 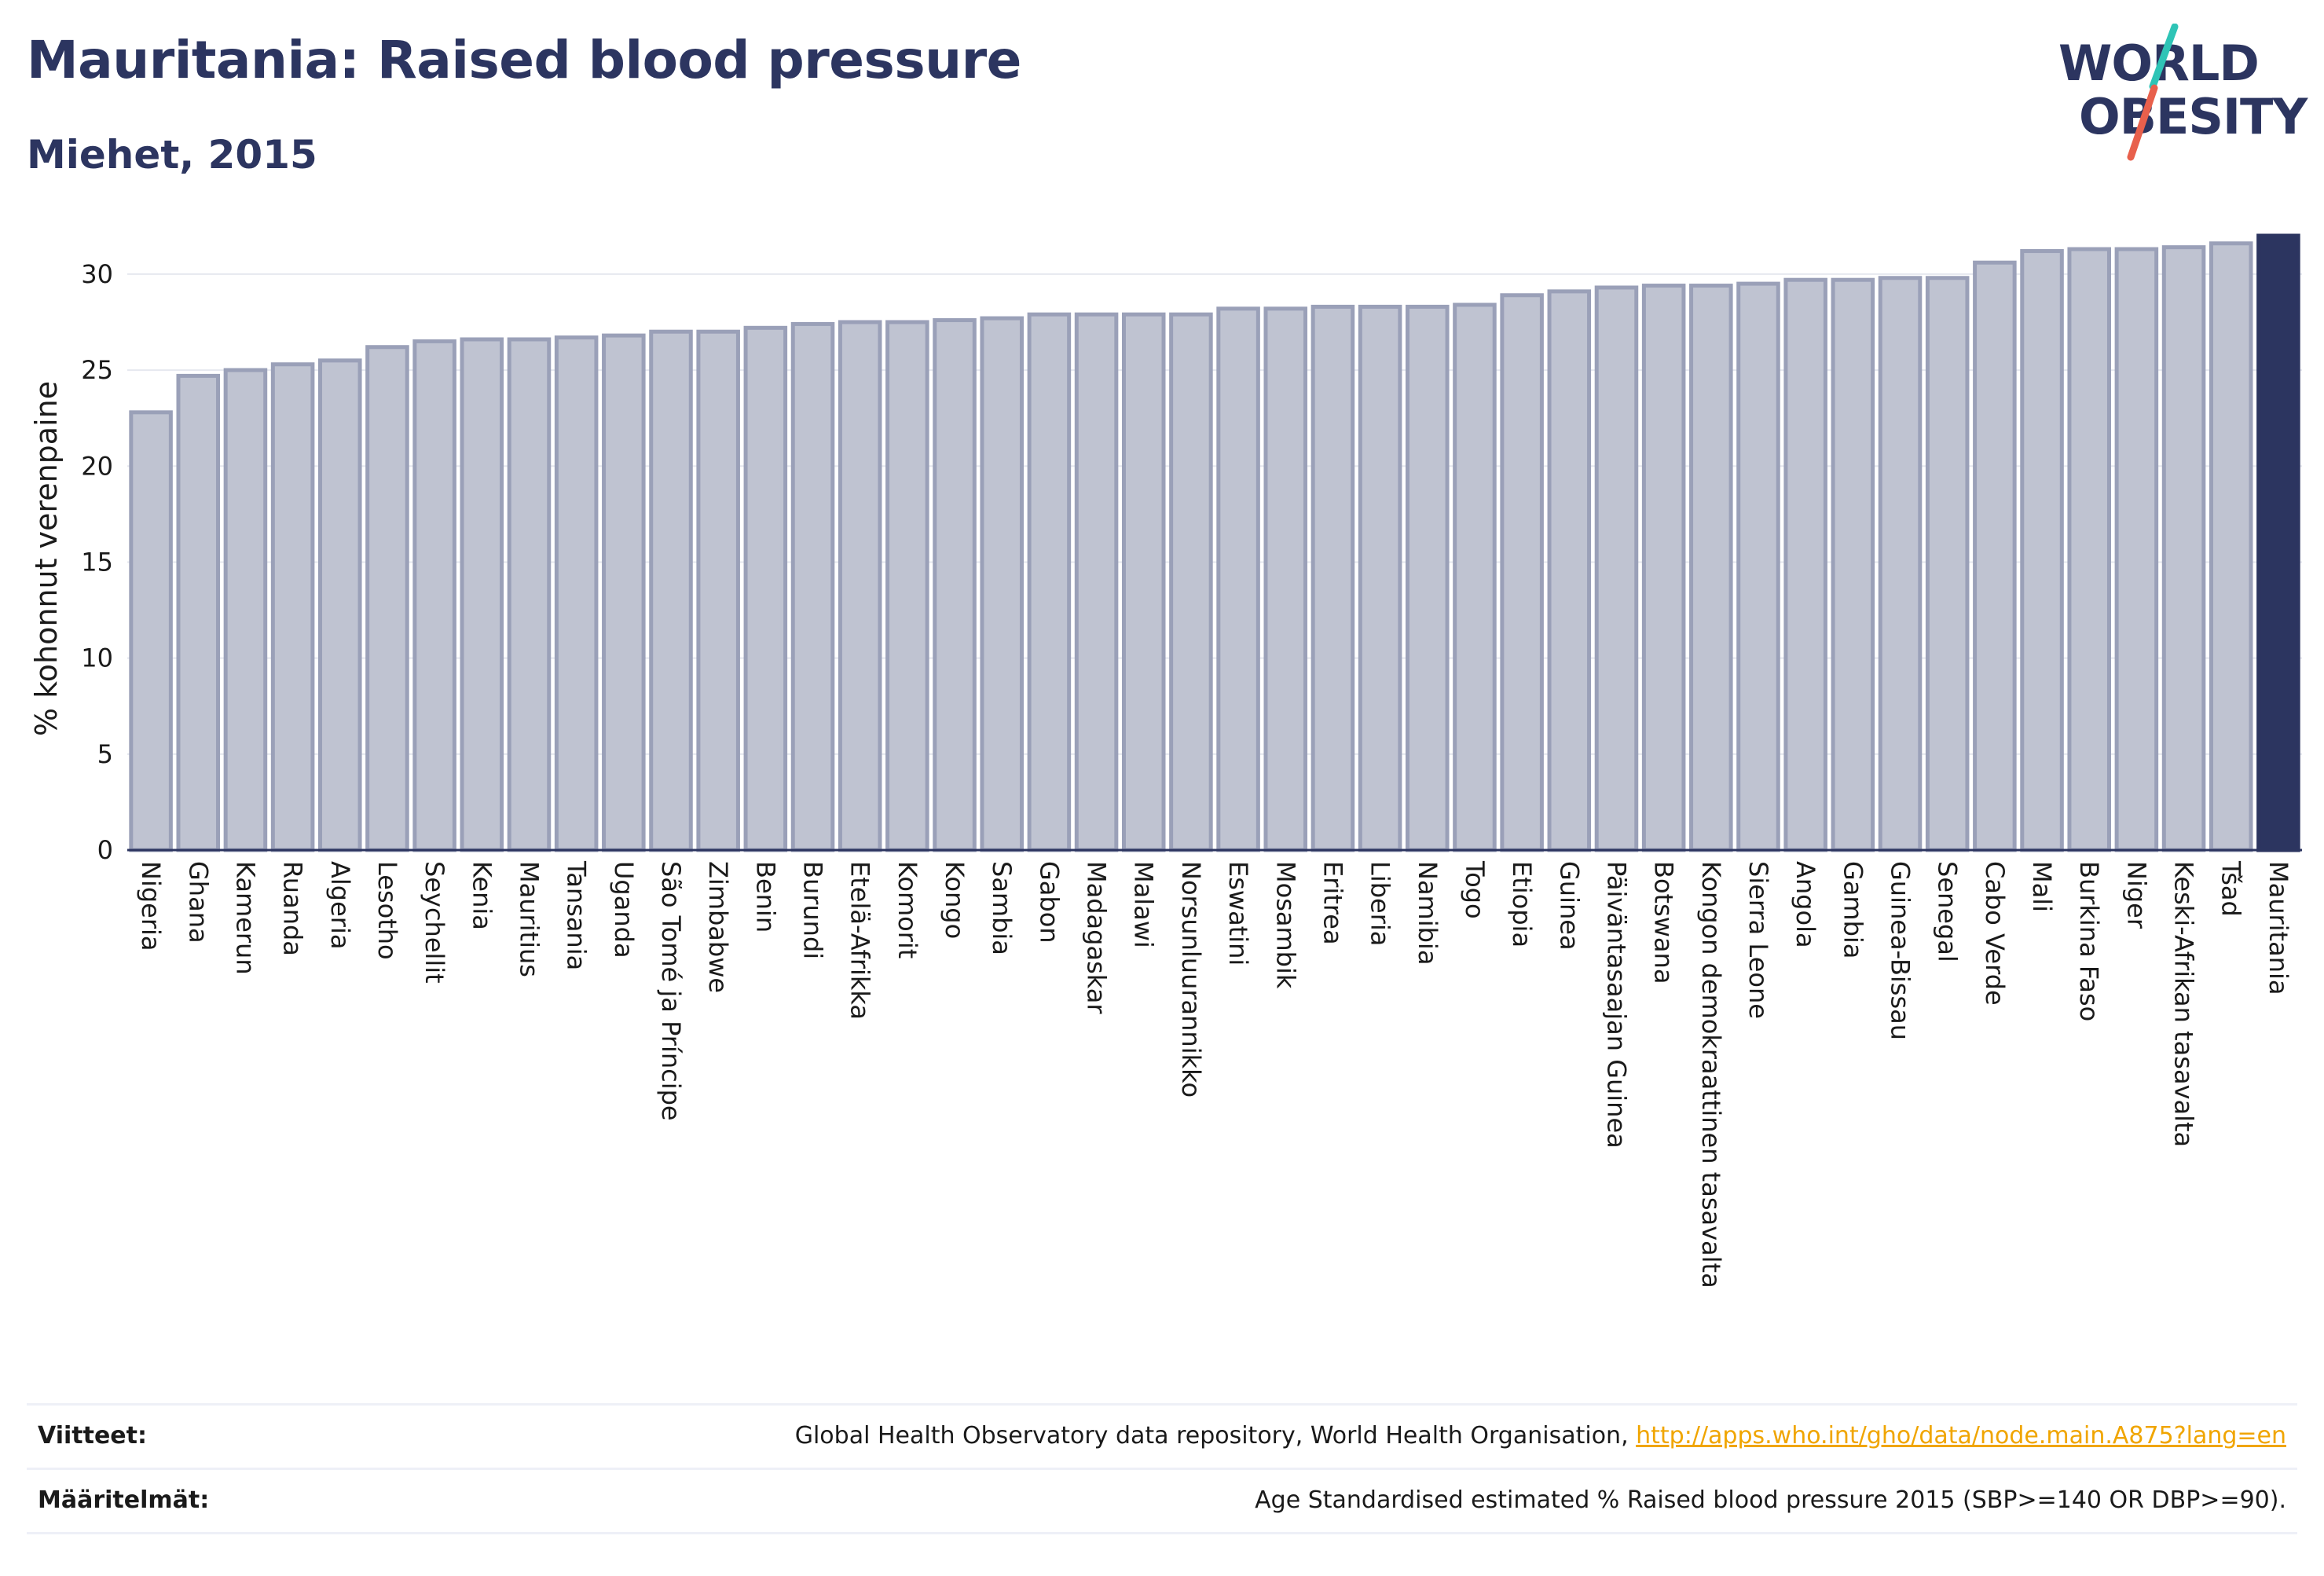 What do you see at coordinates (907, 586) in the screenshot?
I see `bar-komorit` at bounding box center [907, 586].